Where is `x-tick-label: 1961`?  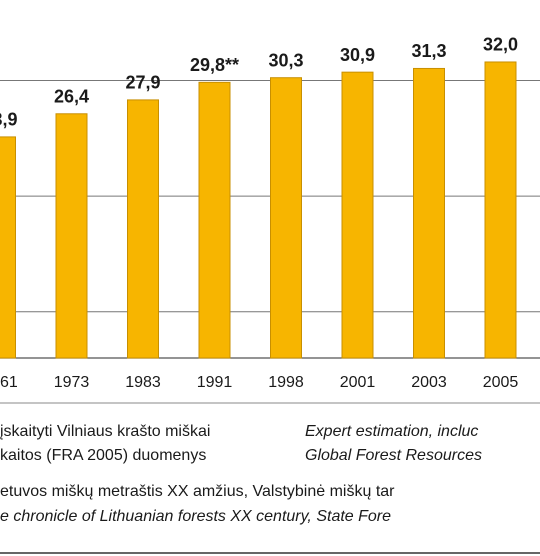
x-tick-label: 1961 is located at coordinates (9, 382).